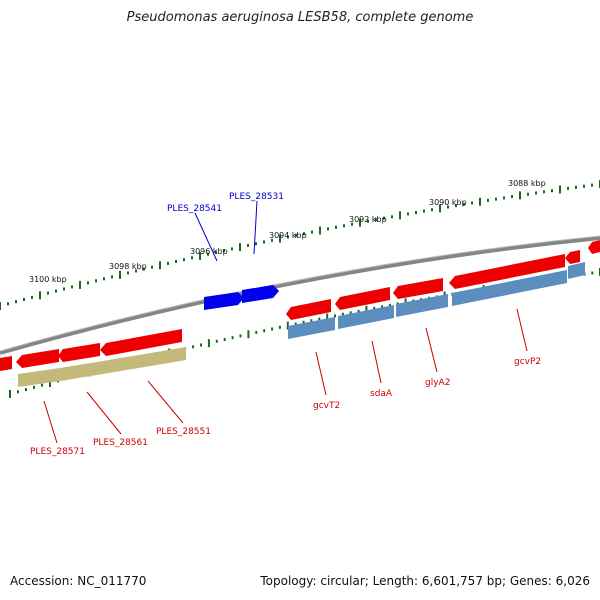 The height and width of the screenshot is (600, 600). Describe the element at coordinates (527, 362) in the screenshot. I see `gene-label: gcvP2` at that location.